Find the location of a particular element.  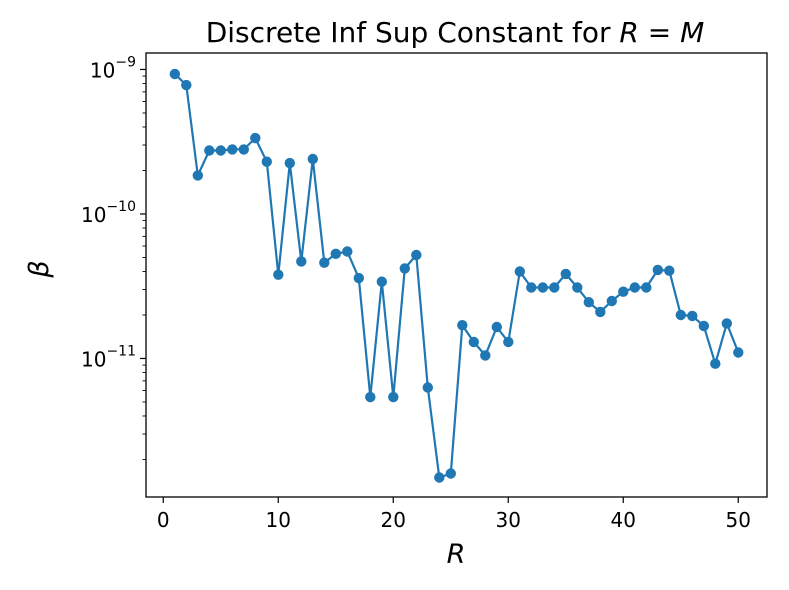

x-tick-label: 20 is located at coordinates (393, 520).